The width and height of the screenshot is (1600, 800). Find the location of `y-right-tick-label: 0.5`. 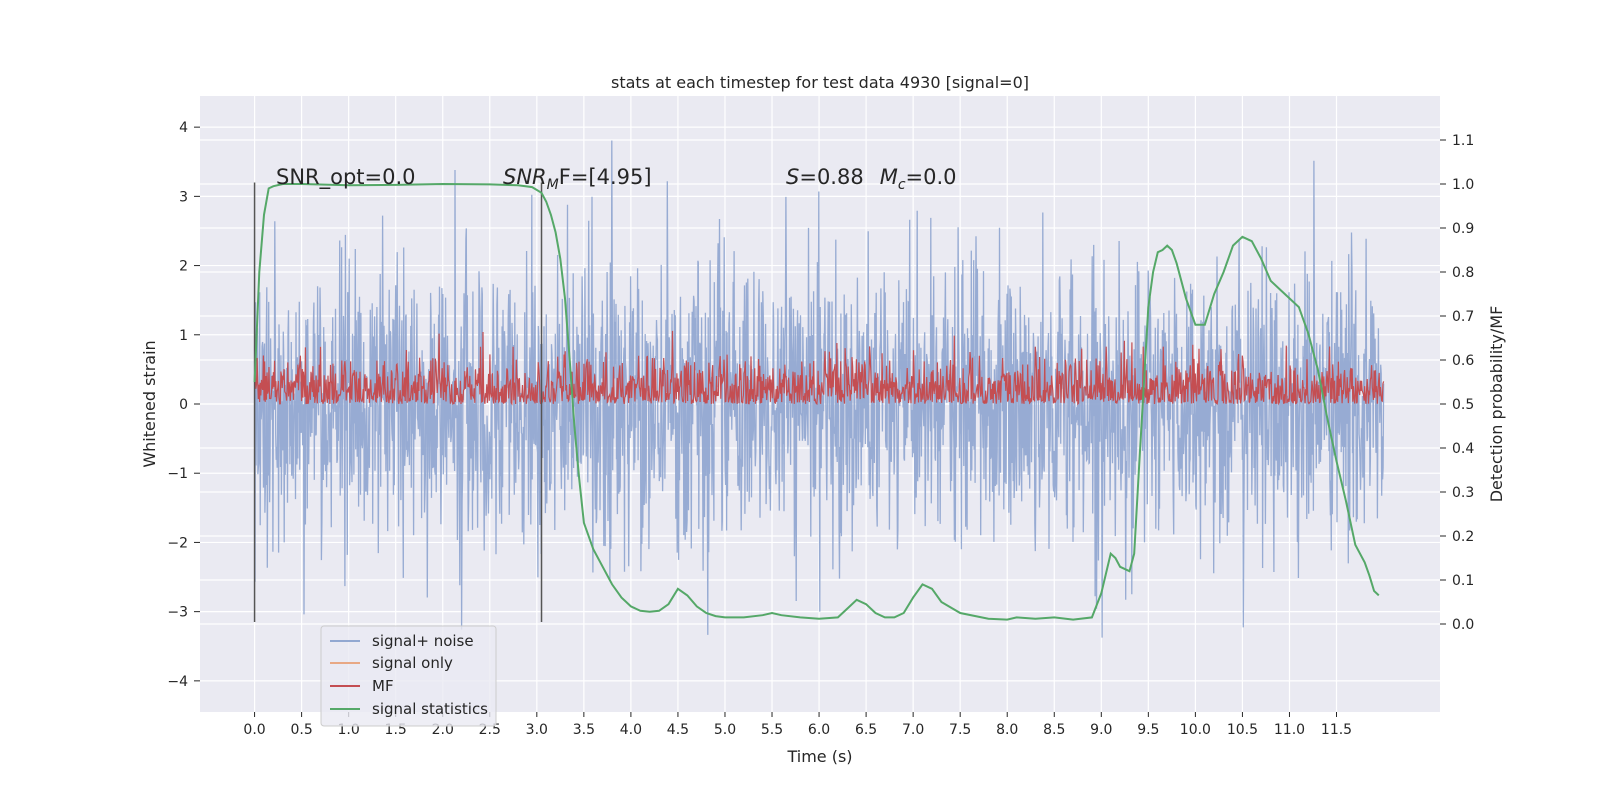

y-right-tick-label: 0.5 is located at coordinates (1463, 405).